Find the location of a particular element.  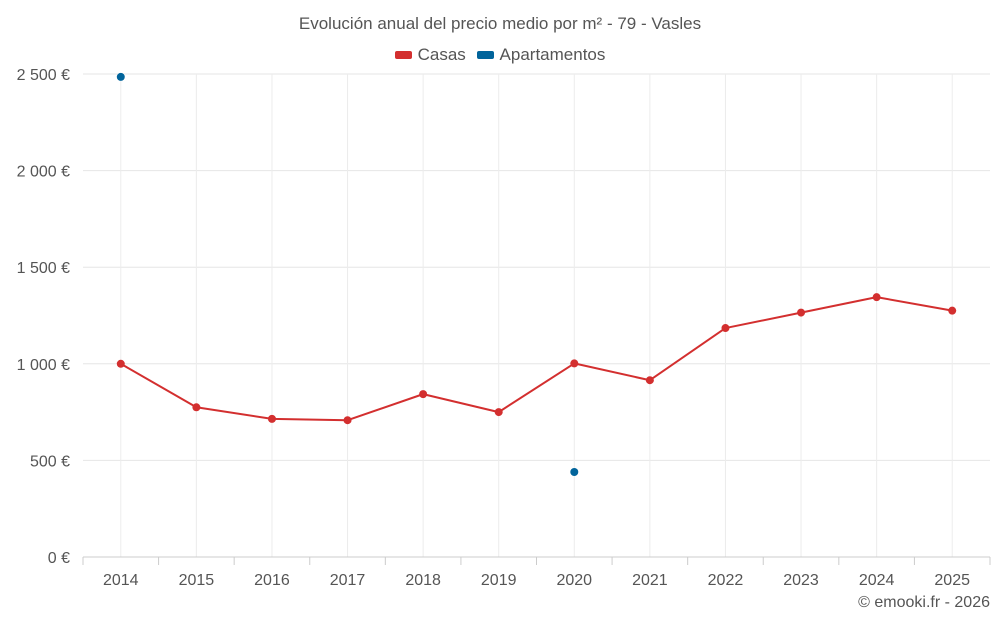

y-tick-label: 1 000 € is located at coordinates (43, 365).